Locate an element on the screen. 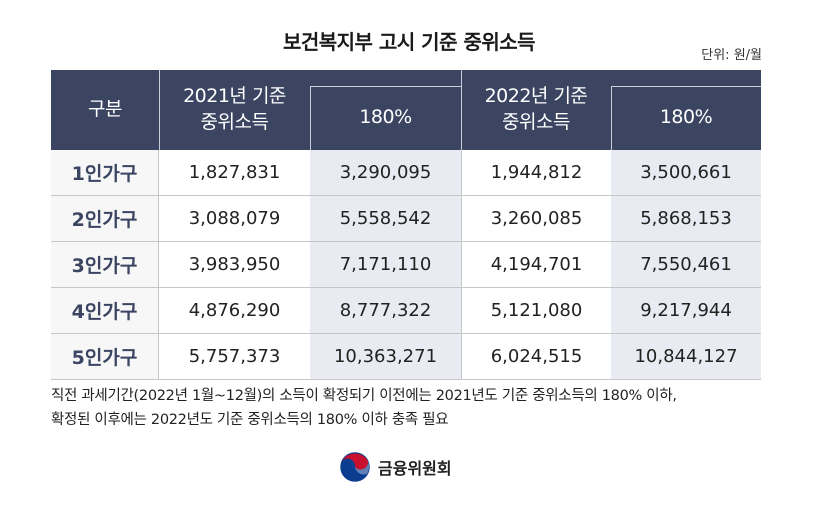  cell-2022-180pct: 3,500,661 is located at coordinates (686, 172).